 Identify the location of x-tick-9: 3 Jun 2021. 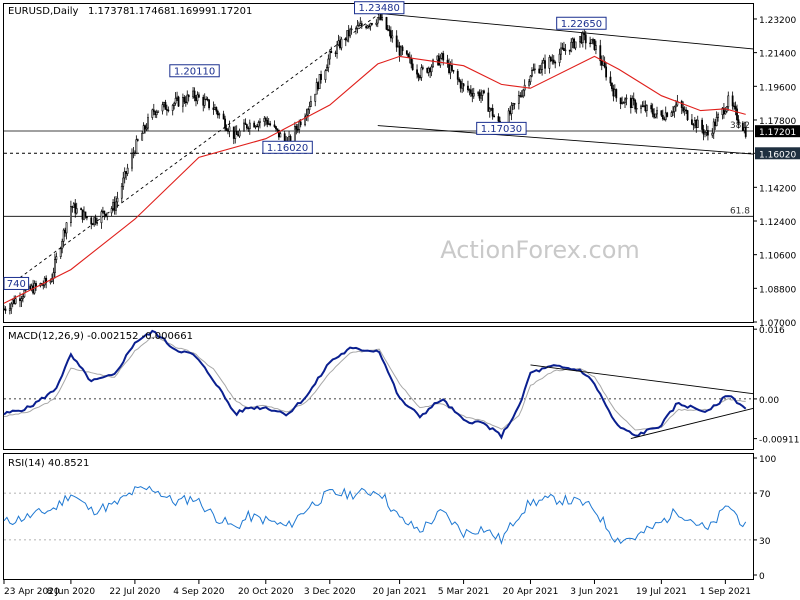
(594, 592).